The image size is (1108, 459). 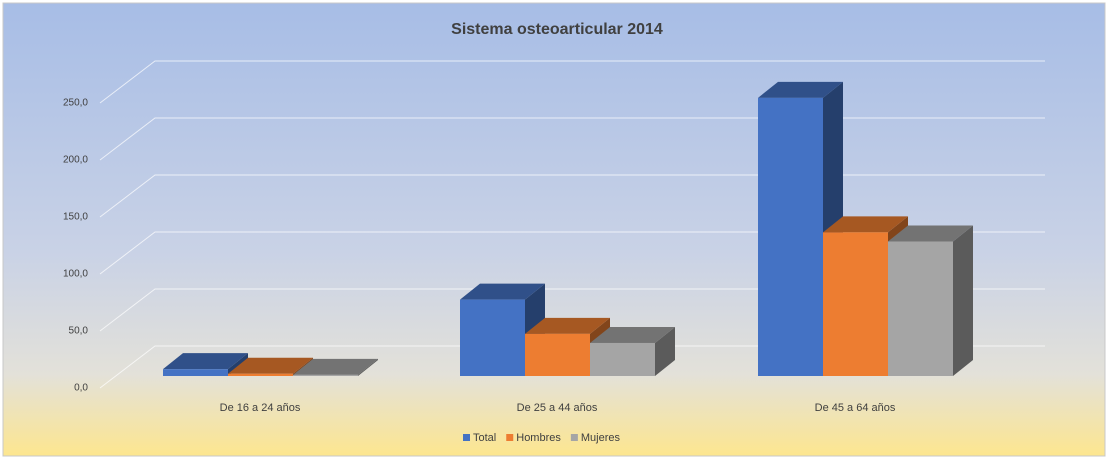 I want to click on legend-label: Total, so click(x=484, y=438).